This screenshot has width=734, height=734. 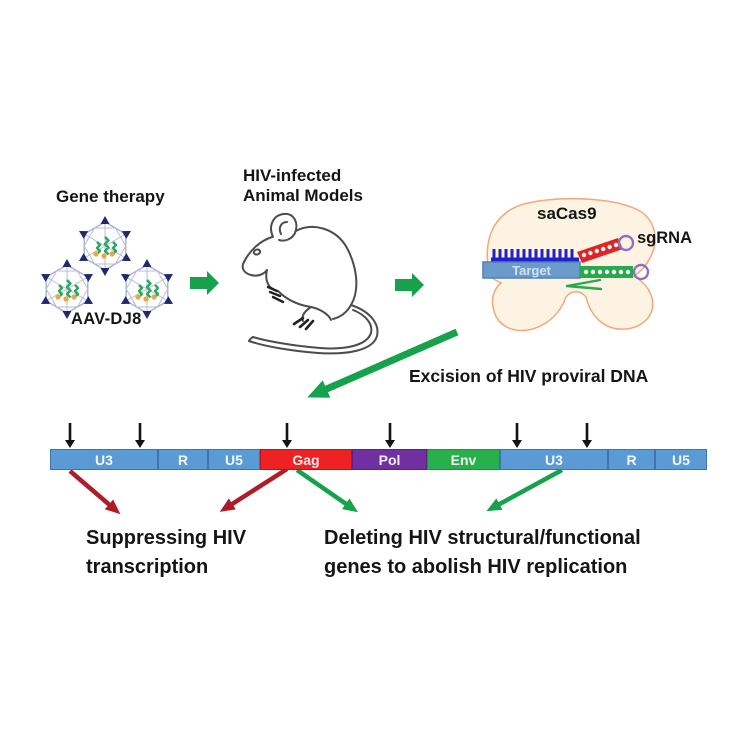 I want to click on sgrna-label: sgRNA, so click(x=665, y=238).